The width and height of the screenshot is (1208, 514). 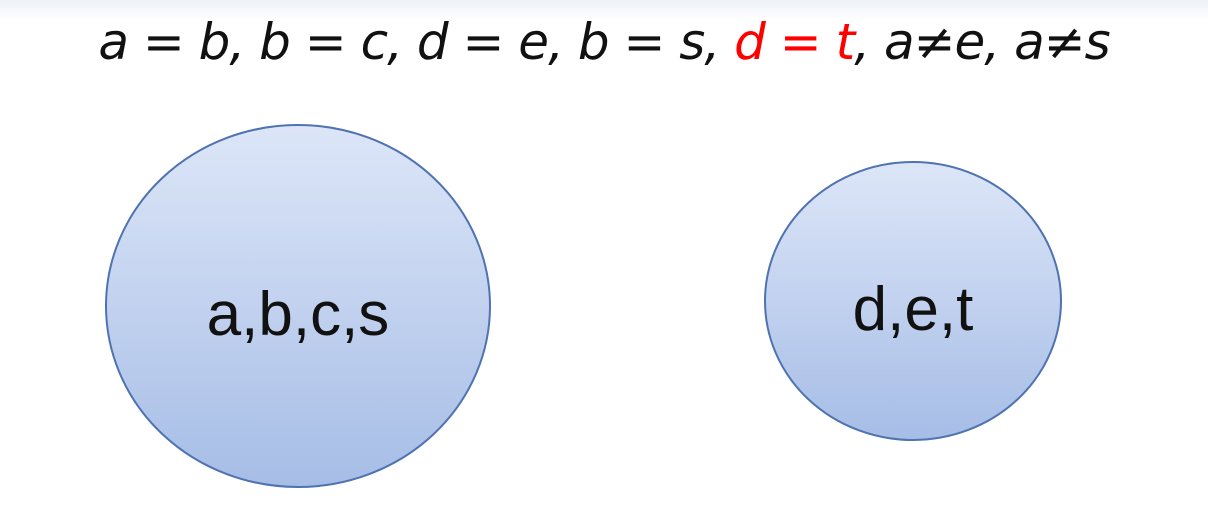 I want to click on equation-term: b = c, so click(x=323, y=42).